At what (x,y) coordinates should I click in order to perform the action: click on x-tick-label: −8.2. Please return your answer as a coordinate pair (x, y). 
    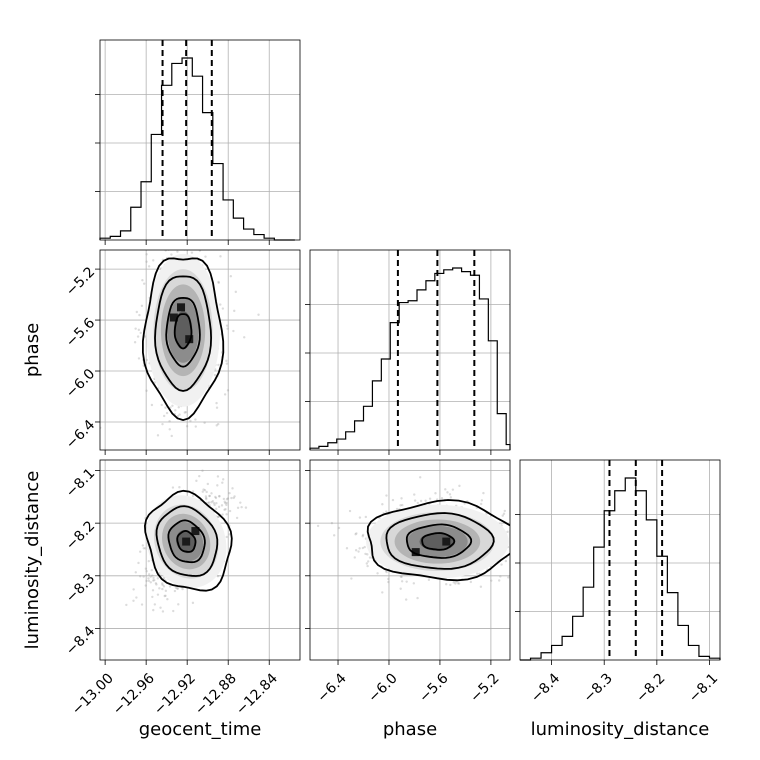
    Looking at the image, I should click on (650, 687).